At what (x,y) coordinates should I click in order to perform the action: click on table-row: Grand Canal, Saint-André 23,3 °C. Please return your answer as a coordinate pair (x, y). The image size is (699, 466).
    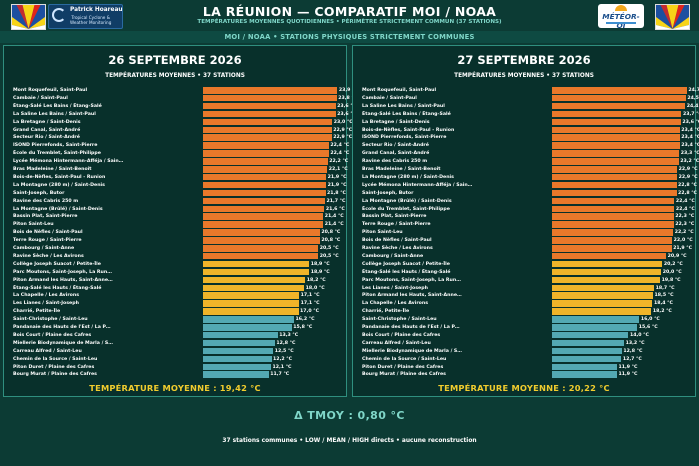
    Looking at the image, I should click on (526, 153).